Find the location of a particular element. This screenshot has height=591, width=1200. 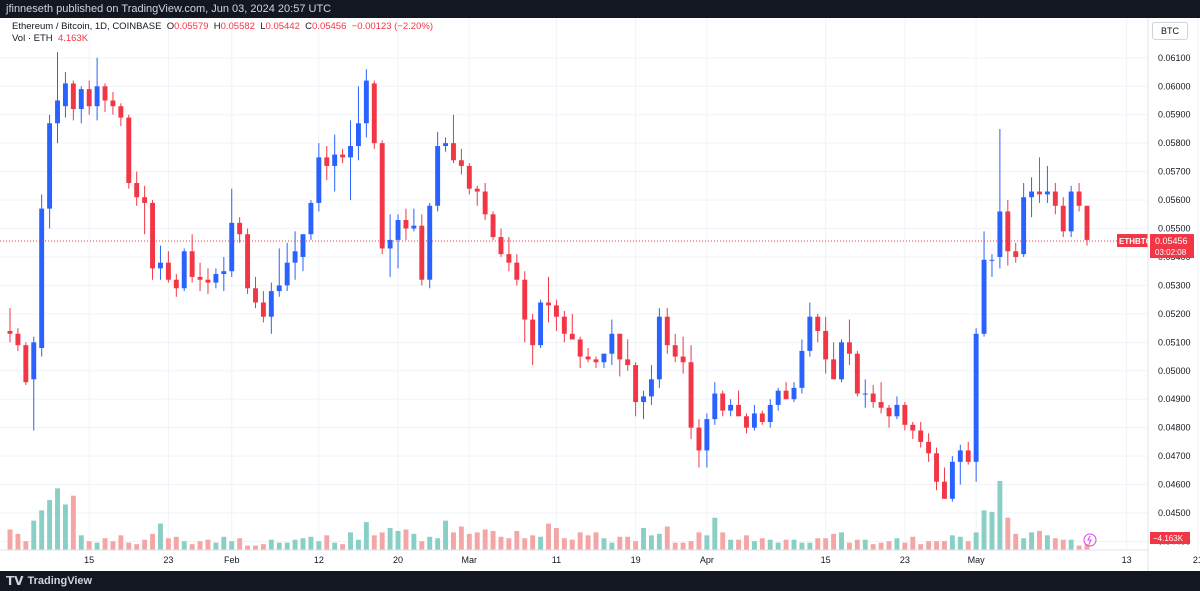

lightning-icon is located at coordinates (1090, 540).